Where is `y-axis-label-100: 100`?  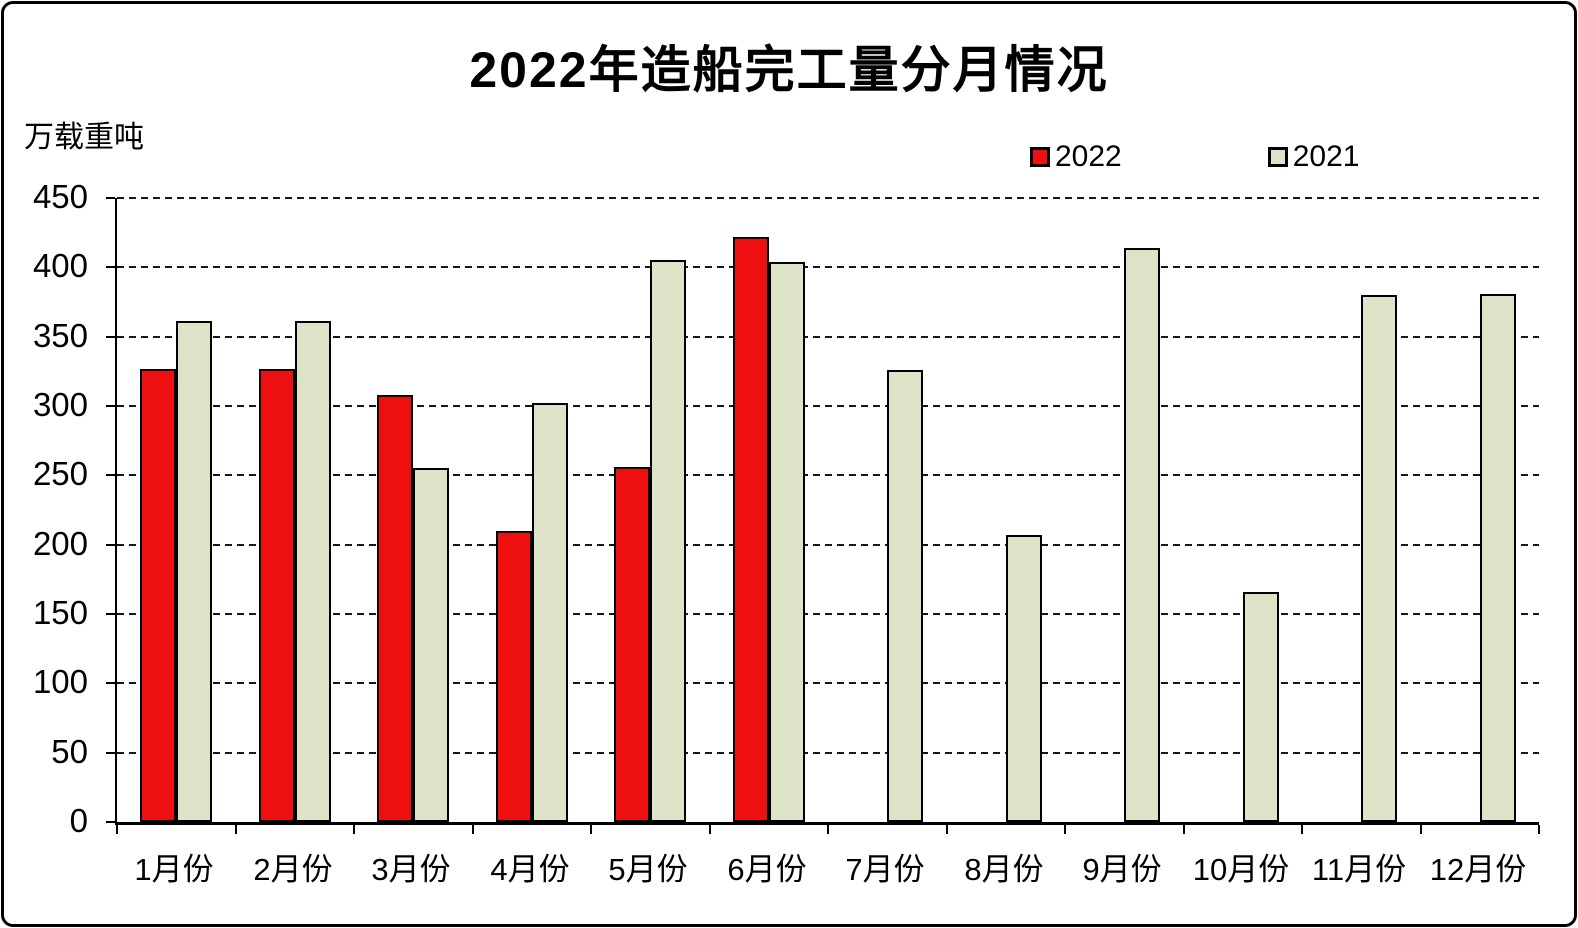 y-axis-label-100: 100 is located at coordinates (60, 681).